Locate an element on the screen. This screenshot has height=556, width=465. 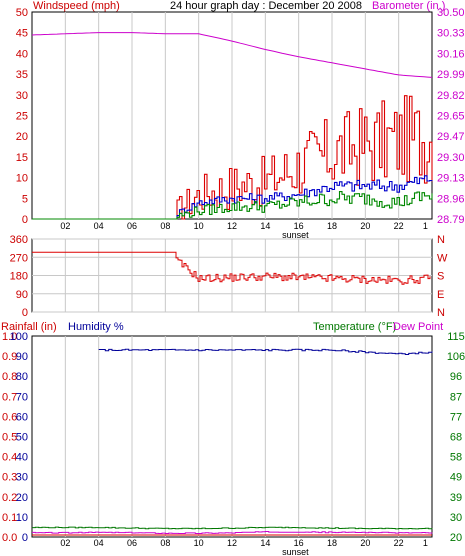
wind-direction-tick-labels: 360 N 270 W 180 S 90 E 0 N is located at coordinates (229, 276).